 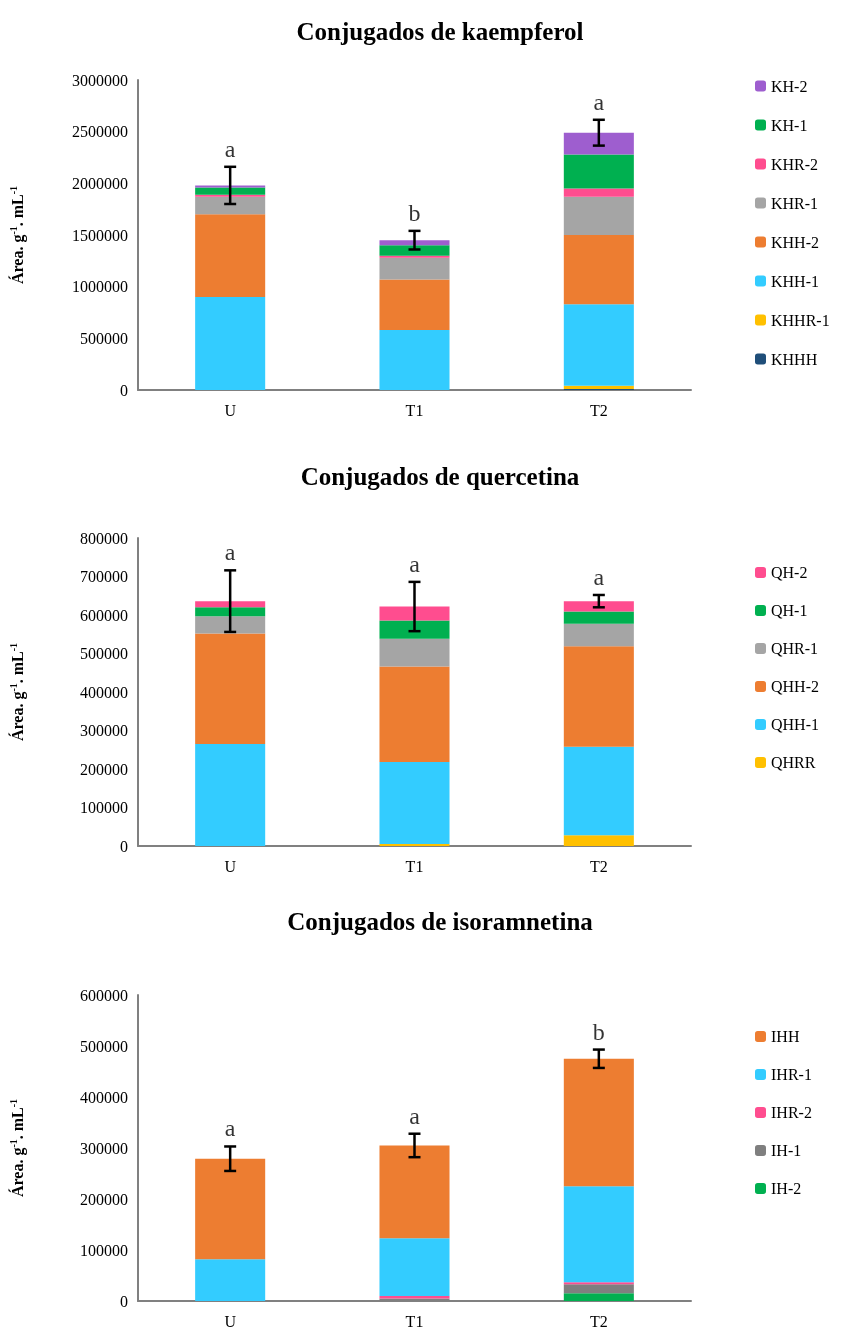 What do you see at coordinates (789, 572) in the screenshot?
I see `legend-label: QH-2` at bounding box center [789, 572].